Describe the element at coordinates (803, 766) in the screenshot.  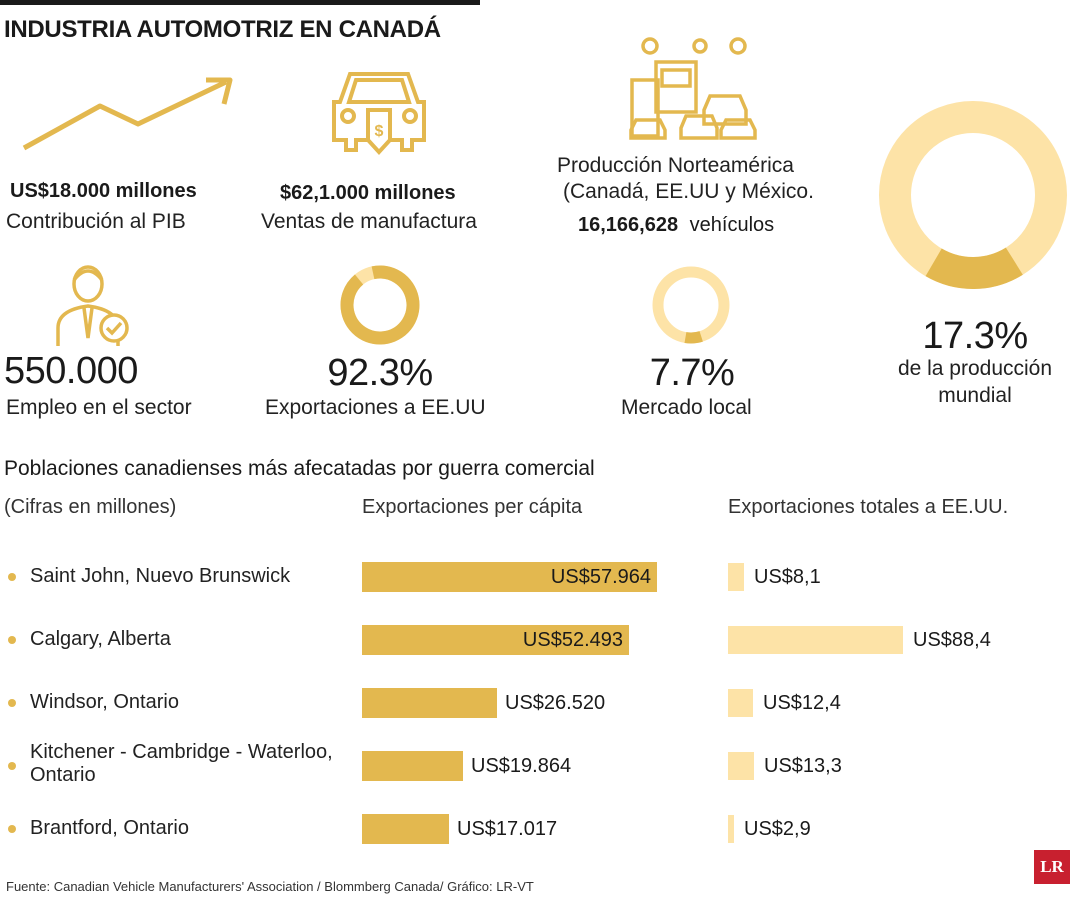
I see `total-exports-value: US$13,3` at that location.